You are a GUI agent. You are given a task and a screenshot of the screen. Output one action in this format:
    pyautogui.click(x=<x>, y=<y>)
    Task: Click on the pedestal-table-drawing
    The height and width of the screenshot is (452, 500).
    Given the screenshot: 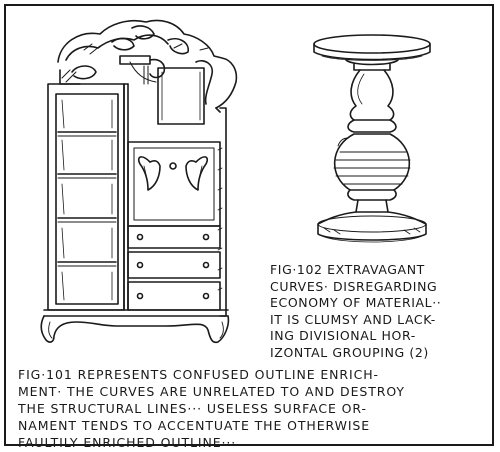 What is the action you would take?
    pyautogui.click(x=372, y=138)
    